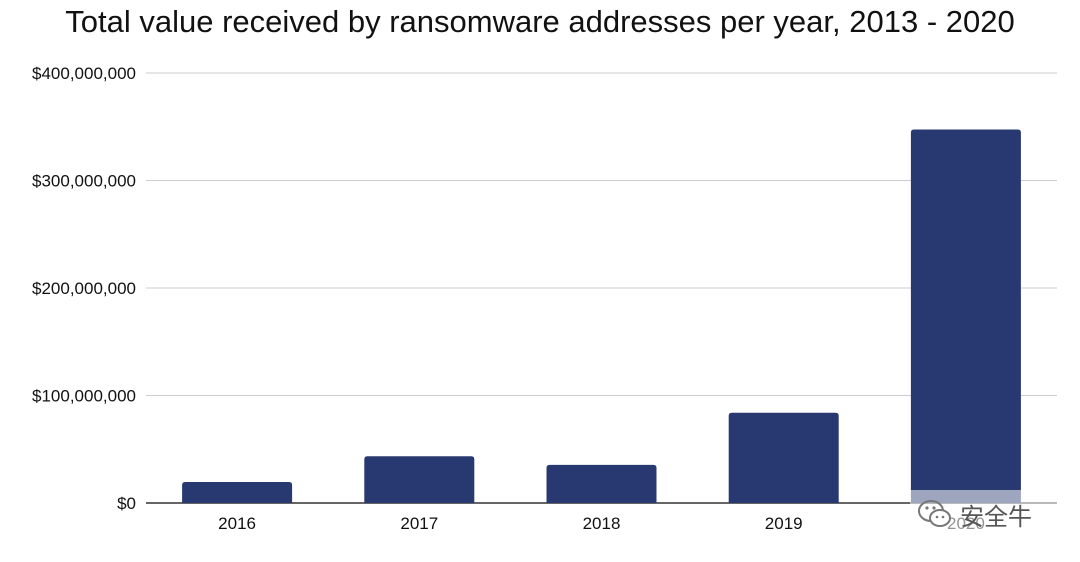  What do you see at coordinates (84, 73) in the screenshot?
I see `y-tick-label: $400,000,000` at bounding box center [84, 73].